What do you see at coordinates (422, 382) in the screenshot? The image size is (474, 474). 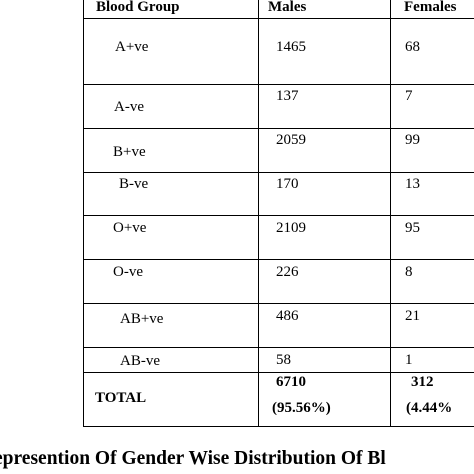 I see `total-females: 312` at bounding box center [422, 382].